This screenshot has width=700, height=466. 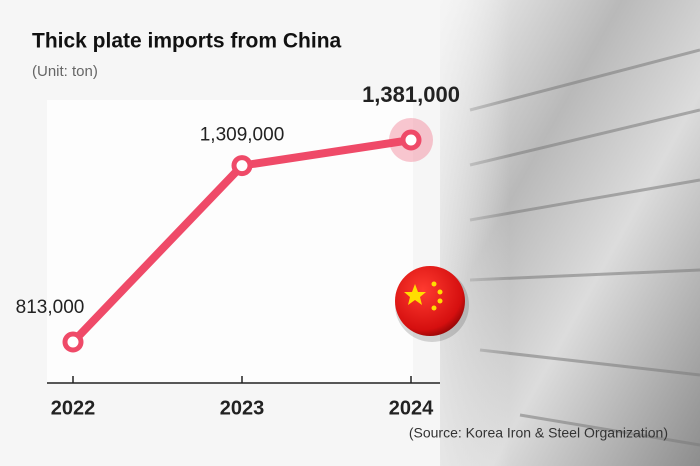 What do you see at coordinates (73, 408) in the screenshot?
I see `x-tick-label: 2022` at bounding box center [73, 408].